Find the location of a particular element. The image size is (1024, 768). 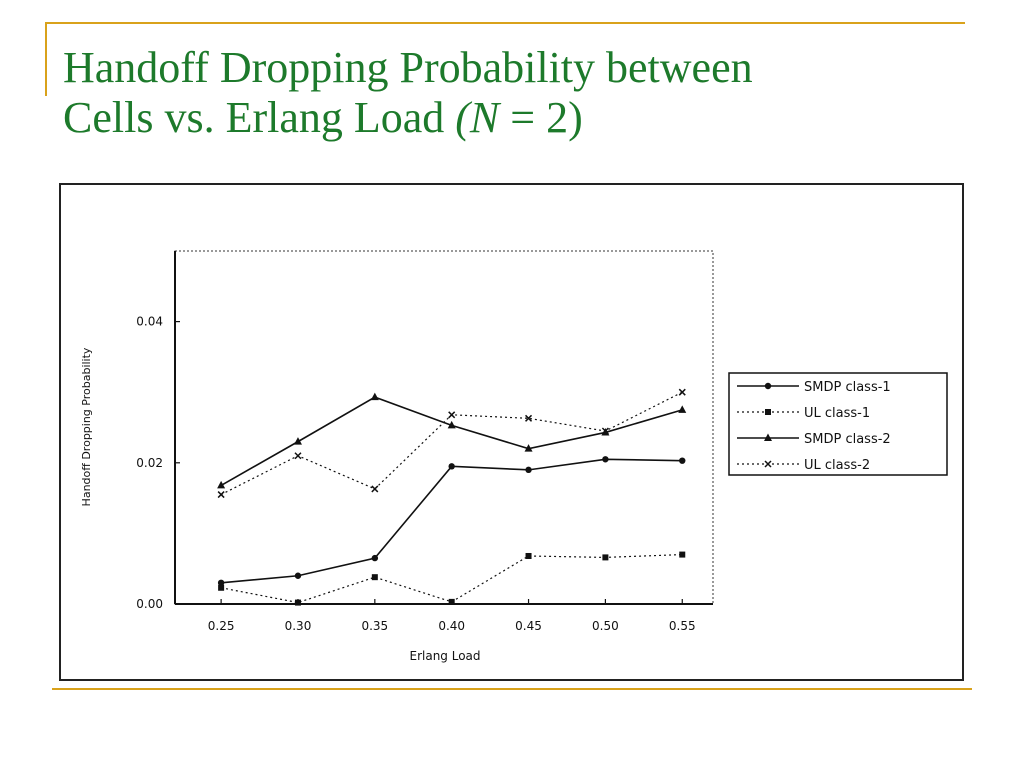

x-tick-label: 0.40 is located at coordinates (451, 626).